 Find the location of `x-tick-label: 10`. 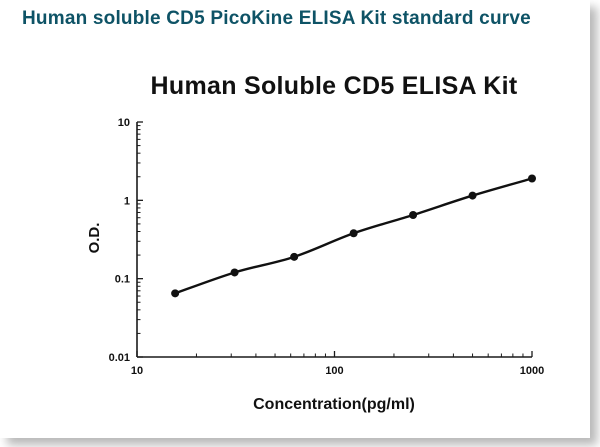

x-tick-label: 10 is located at coordinates (137, 371).